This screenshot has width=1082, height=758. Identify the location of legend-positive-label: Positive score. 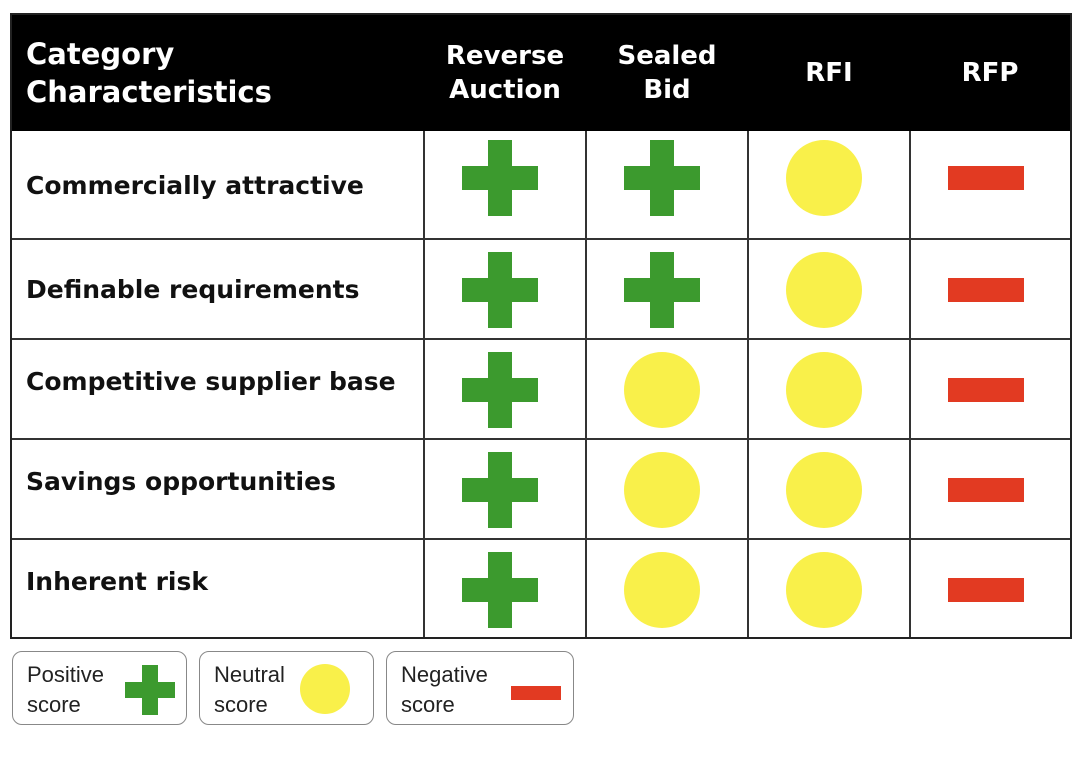
(66, 689).